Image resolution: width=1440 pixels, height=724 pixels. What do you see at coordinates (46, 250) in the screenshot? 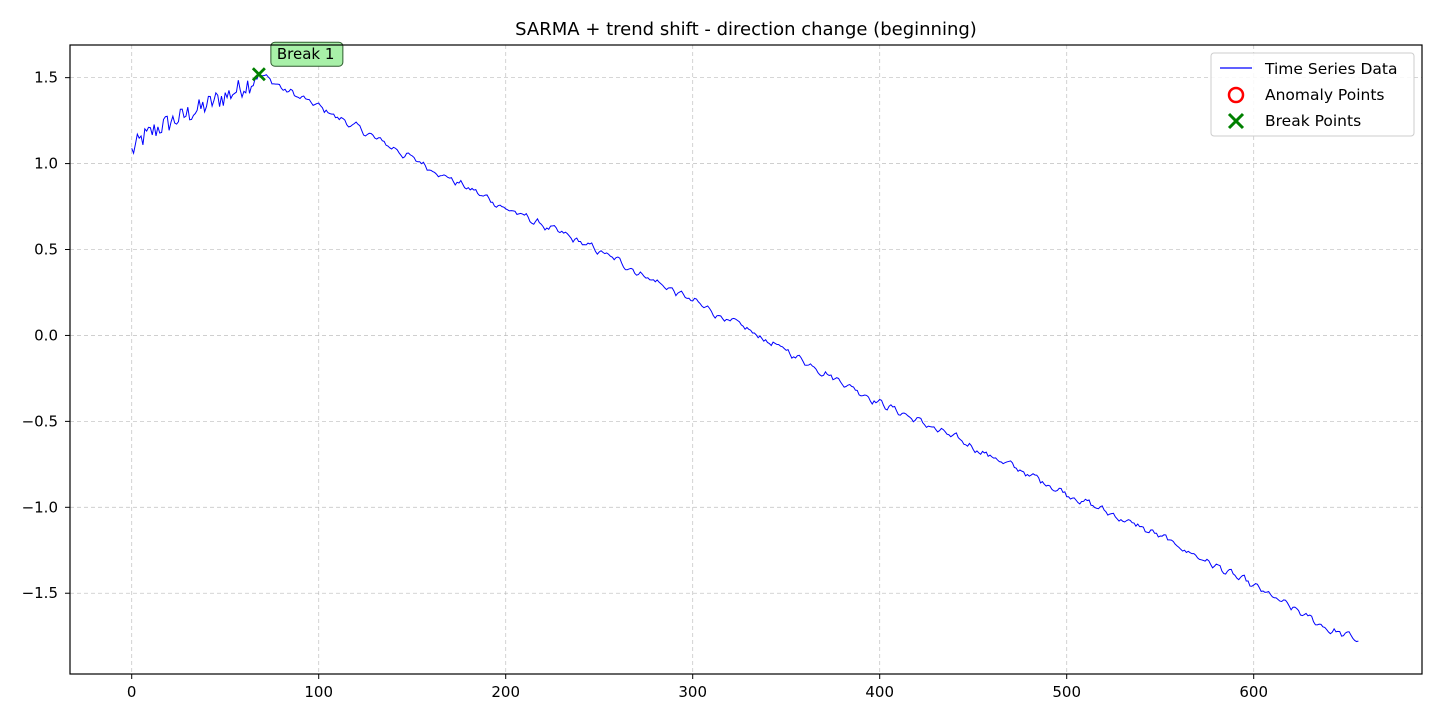
I see `y-tick-label: 0.5` at bounding box center [46, 250].